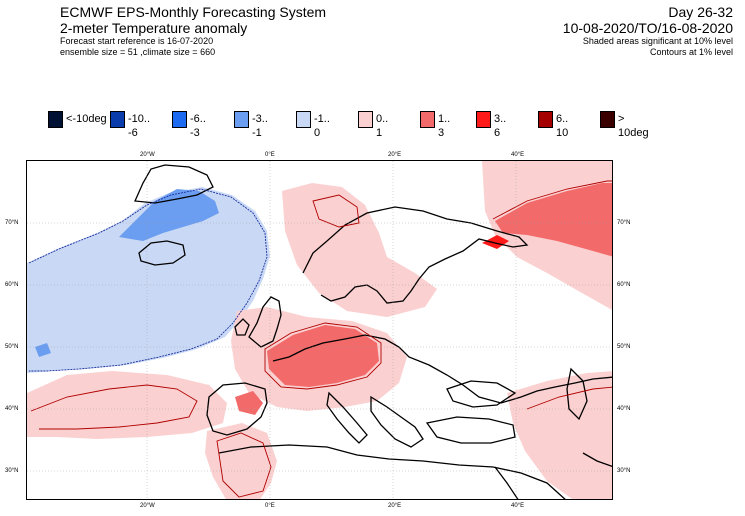  Describe the element at coordinates (12, 347) in the screenshot. I see `lat-label-left: 50°N` at that location.